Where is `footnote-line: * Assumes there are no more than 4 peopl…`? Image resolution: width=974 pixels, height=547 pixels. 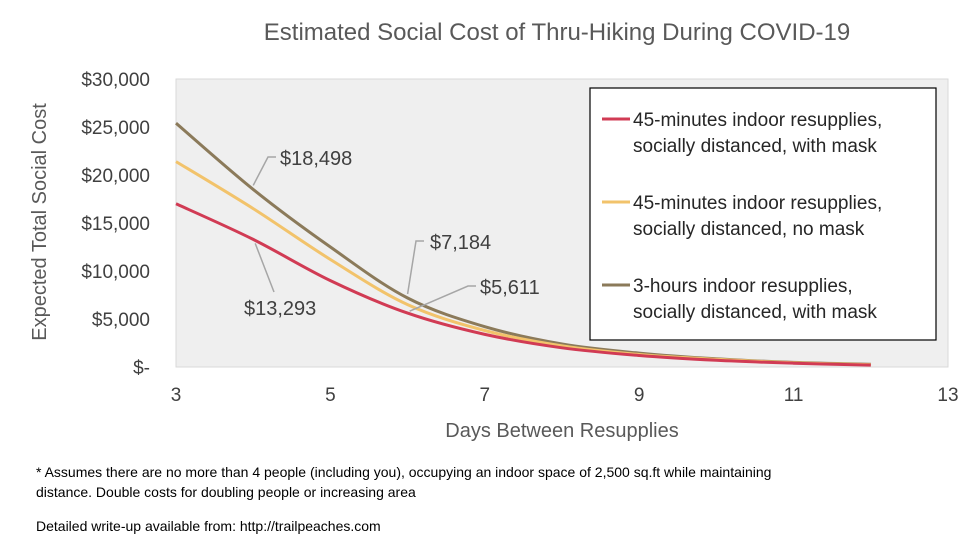 footnote-line: * Assumes there are no more than 4 peopl… is located at coordinates (404, 472).